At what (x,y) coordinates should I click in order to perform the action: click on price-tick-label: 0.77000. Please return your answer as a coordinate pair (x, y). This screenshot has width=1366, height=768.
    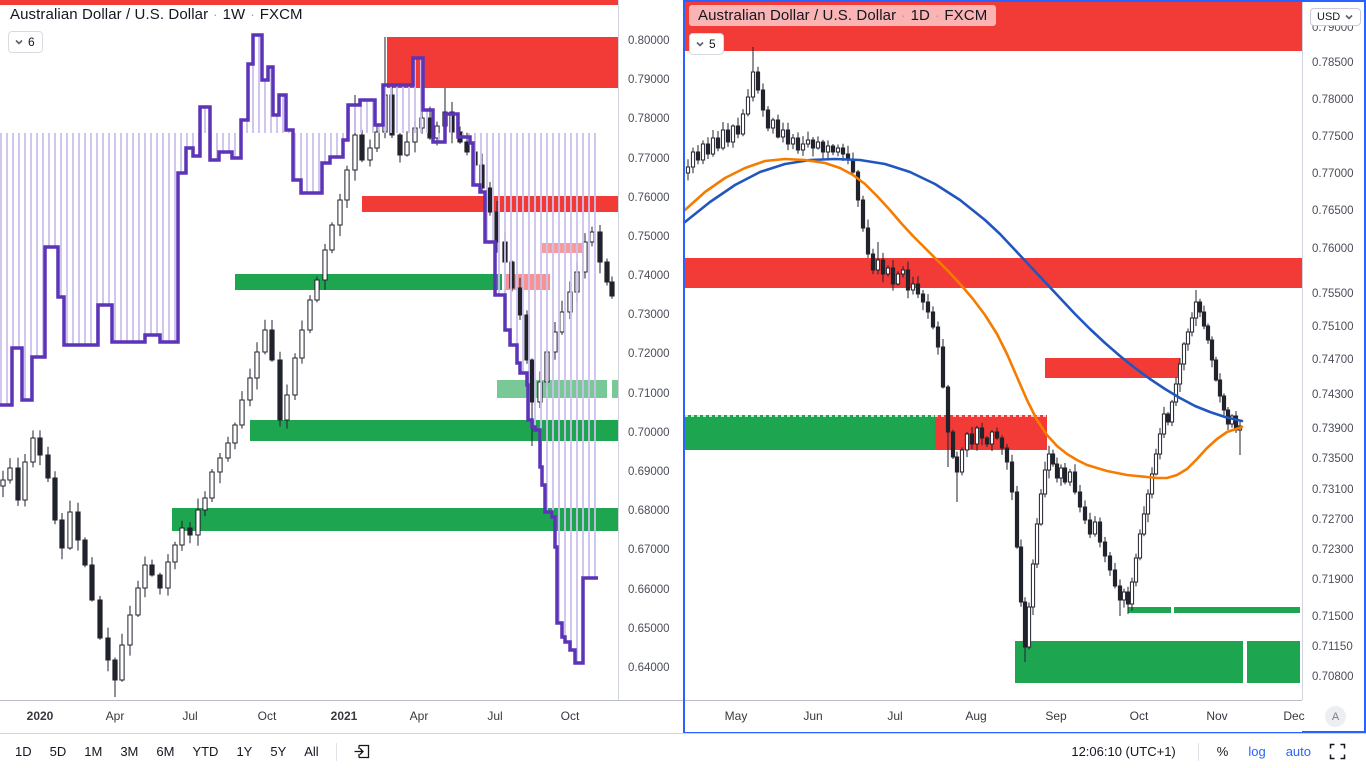
    Looking at the image, I should click on (1333, 174).